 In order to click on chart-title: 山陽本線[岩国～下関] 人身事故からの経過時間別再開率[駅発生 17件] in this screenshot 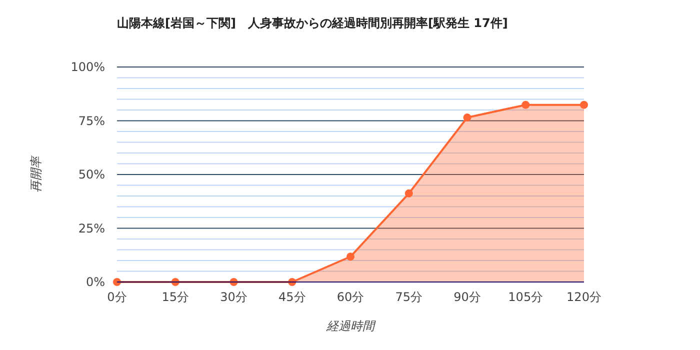, I will do `click(312, 23)`.